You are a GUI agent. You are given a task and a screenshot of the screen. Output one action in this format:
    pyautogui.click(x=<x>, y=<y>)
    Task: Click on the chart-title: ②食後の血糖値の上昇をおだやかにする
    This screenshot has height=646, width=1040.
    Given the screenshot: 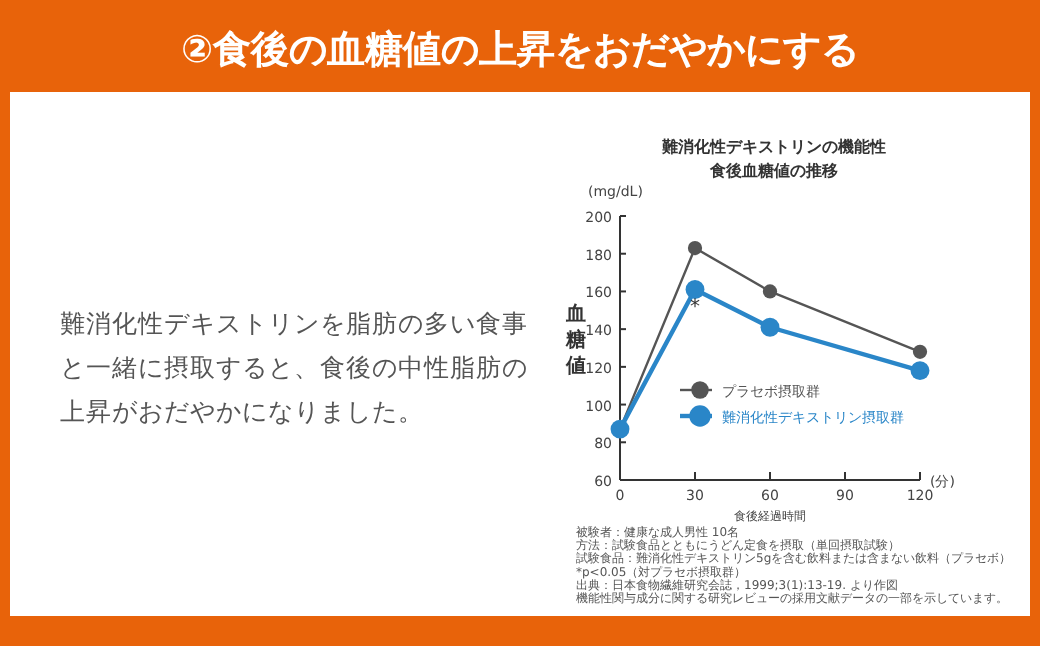 What is the action you would take?
    pyautogui.click(x=520, y=50)
    